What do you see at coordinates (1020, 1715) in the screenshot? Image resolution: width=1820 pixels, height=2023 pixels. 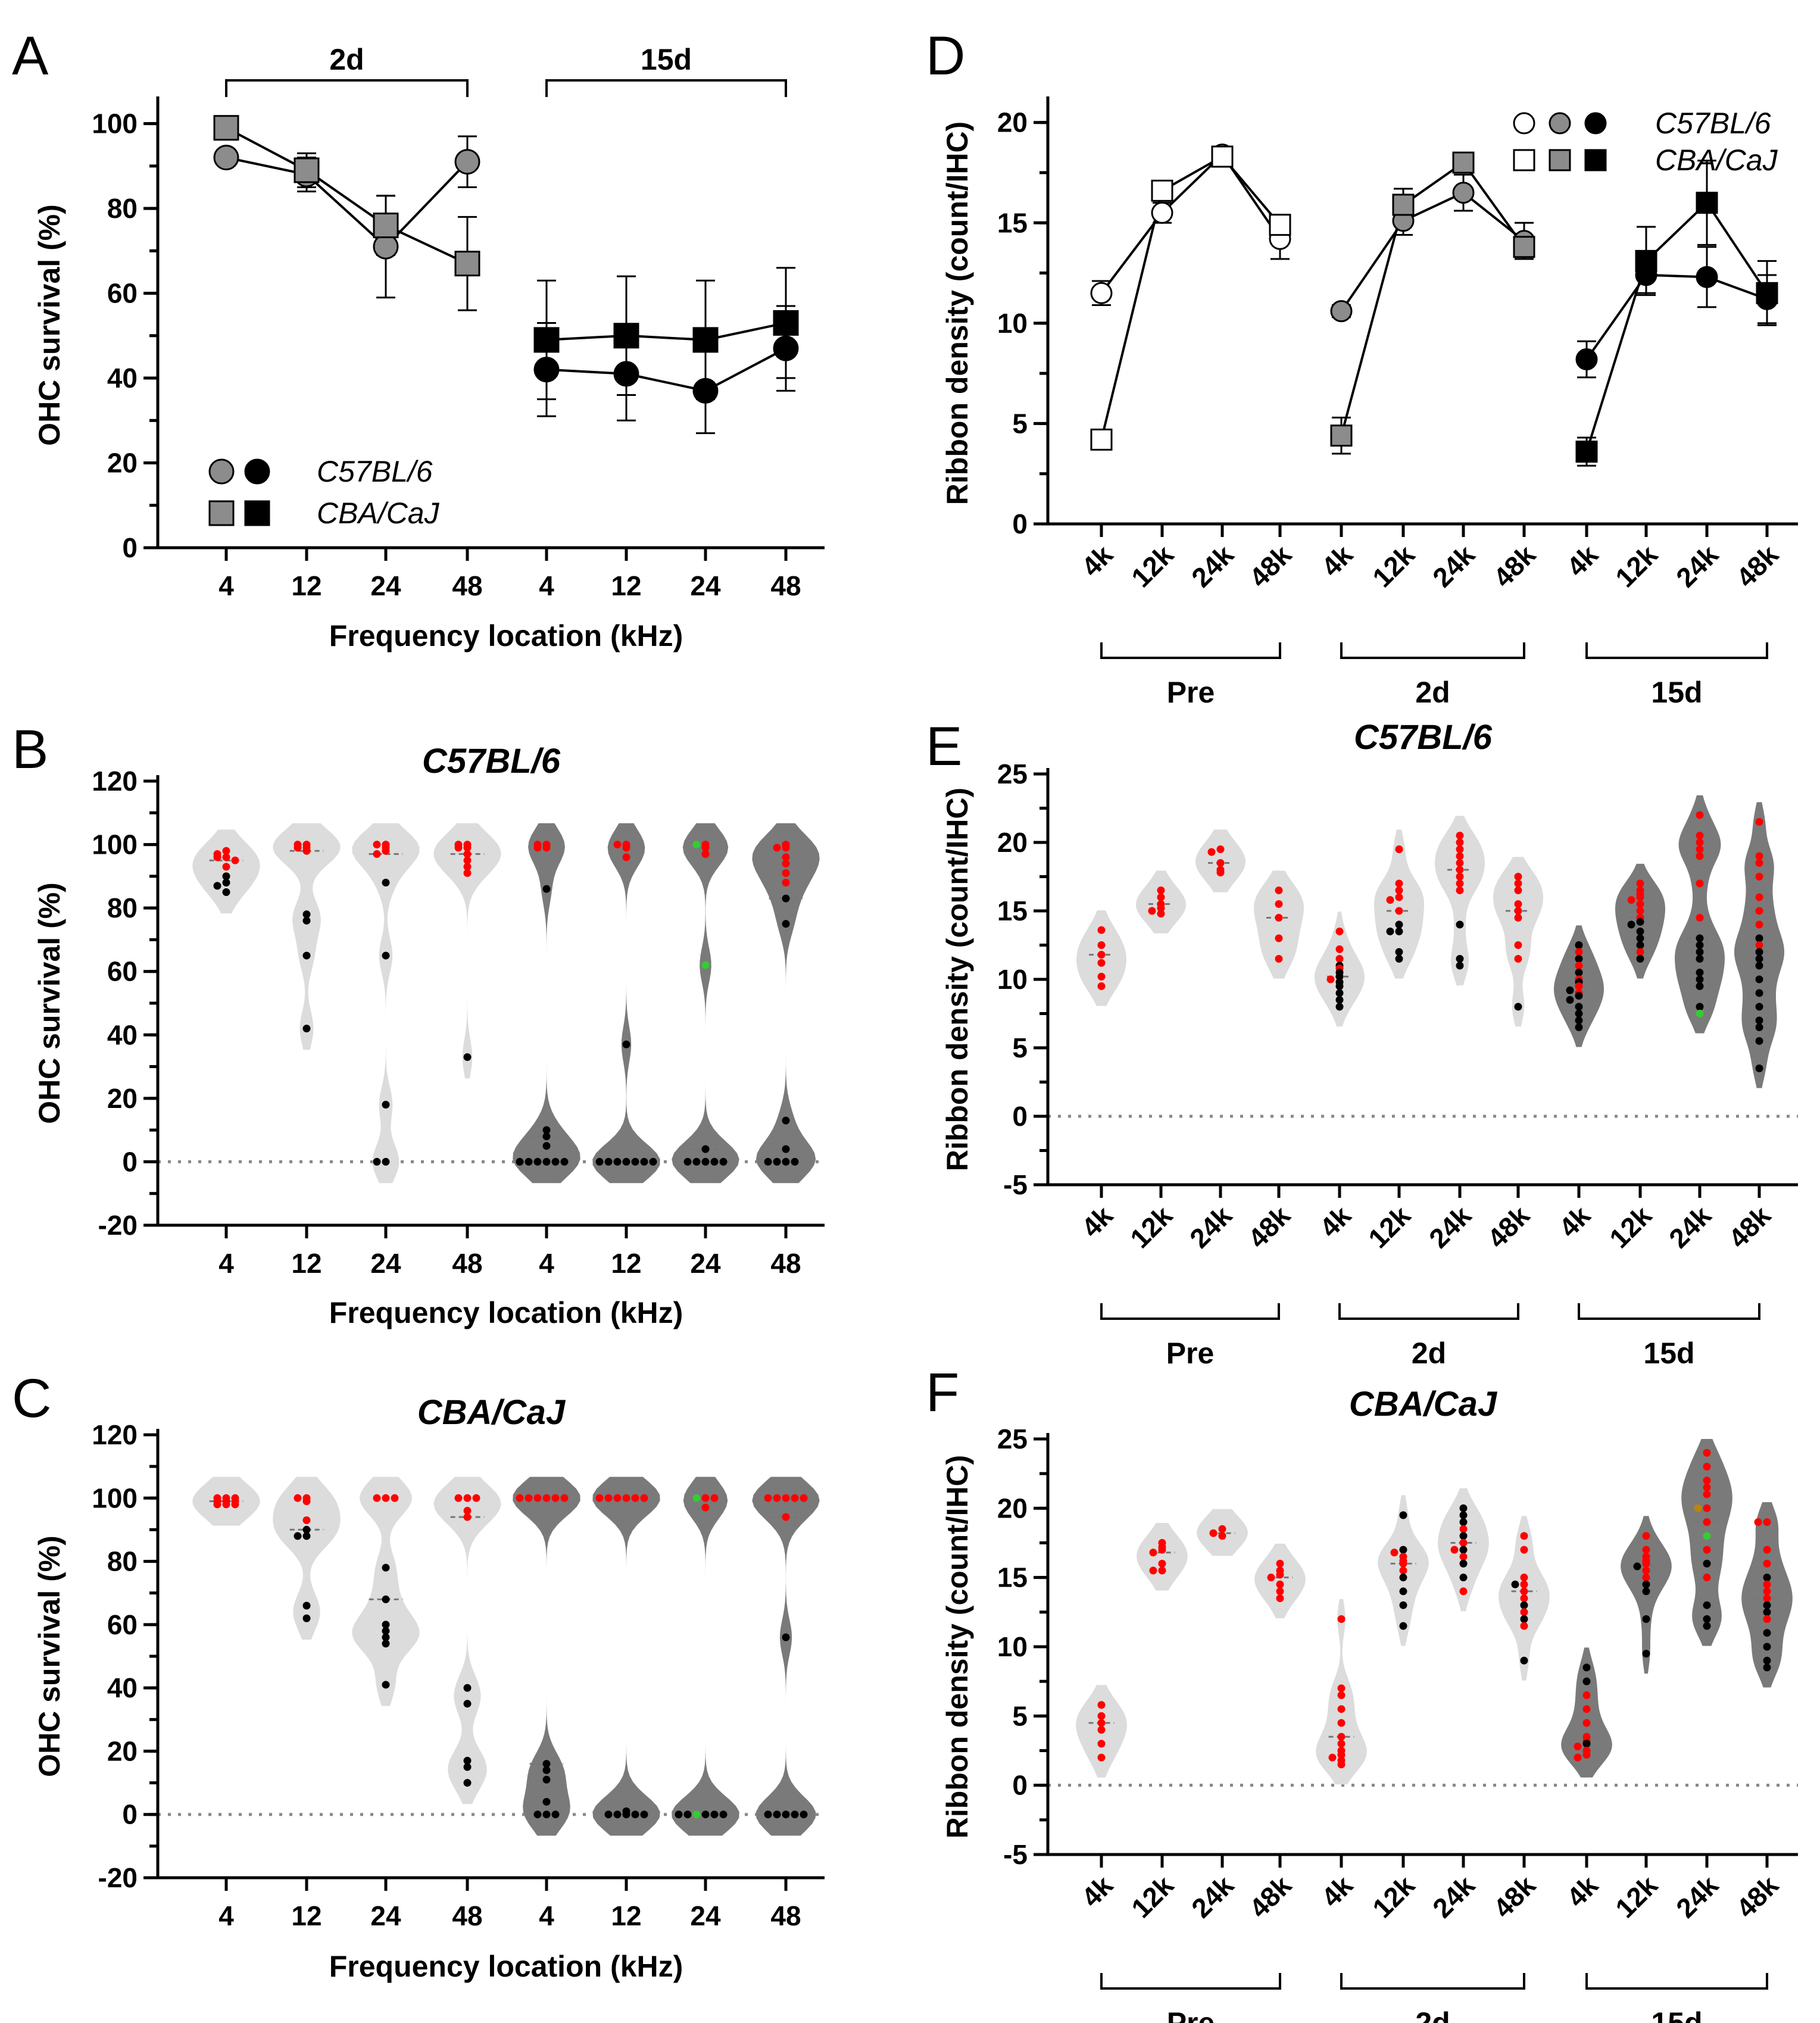 I see `y-tick-label: 5` at bounding box center [1020, 1715].